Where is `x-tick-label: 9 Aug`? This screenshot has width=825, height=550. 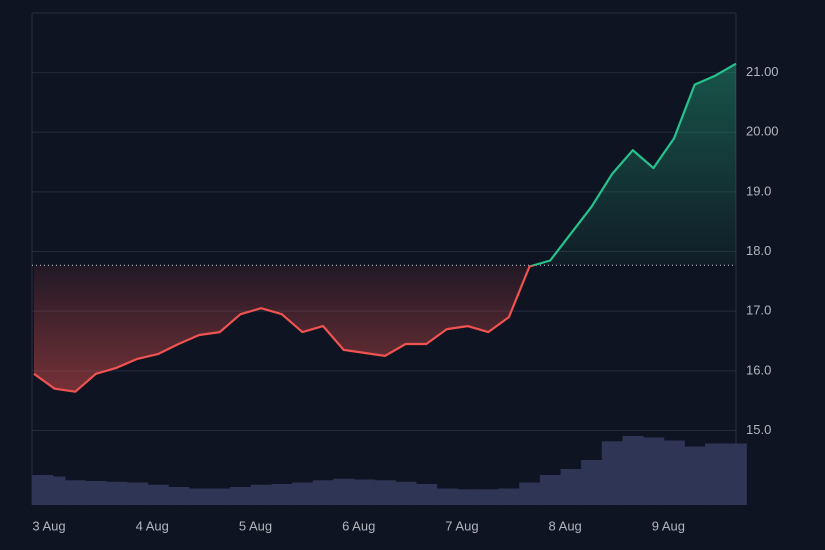
x-tick-label: 9 Aug is located at coordinates (668, 525).